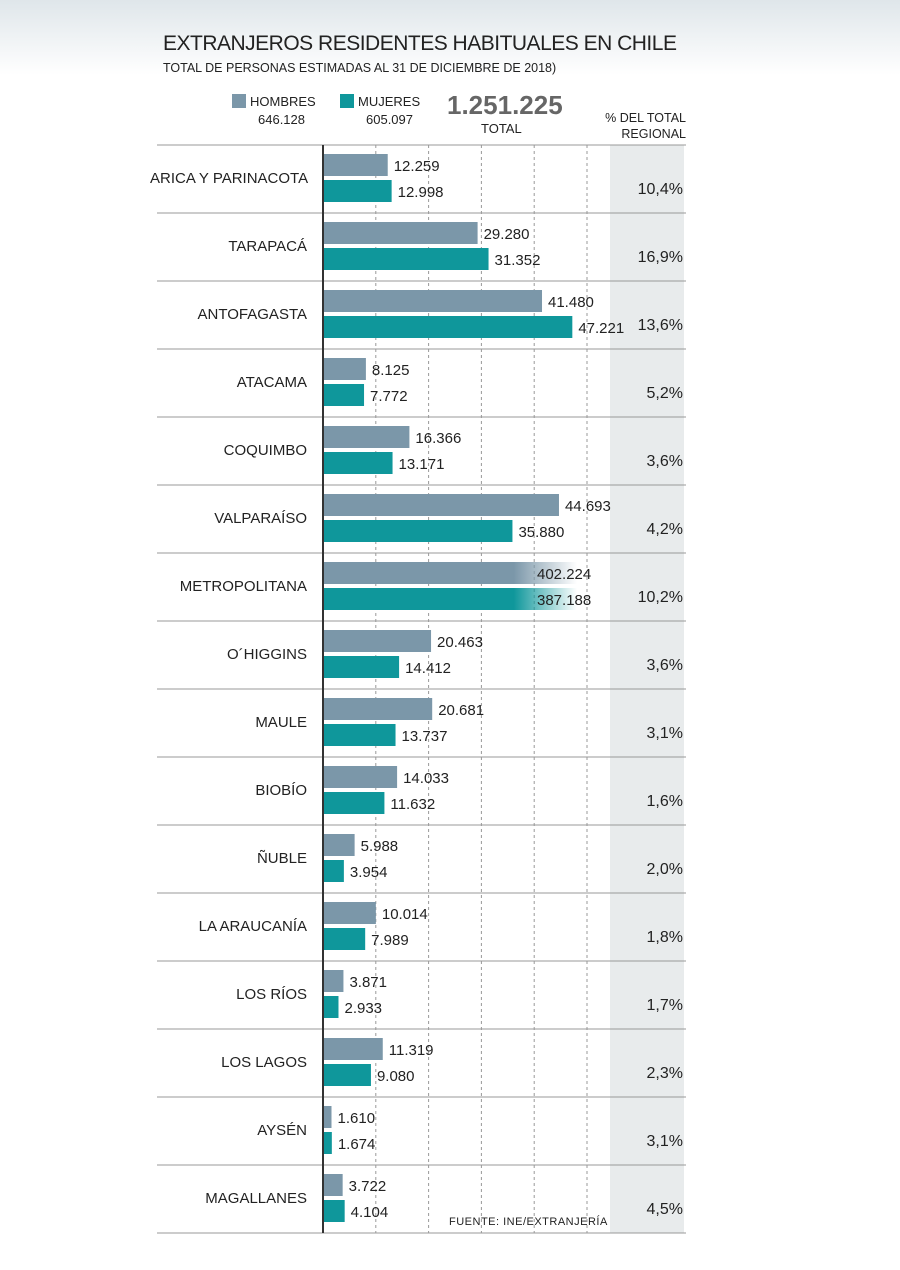 The image size is (900, 1270). What do you see at coordinates (425, 736) in the screenshot?
I see `value-label: 13.737` at bounding box center [425, 736].